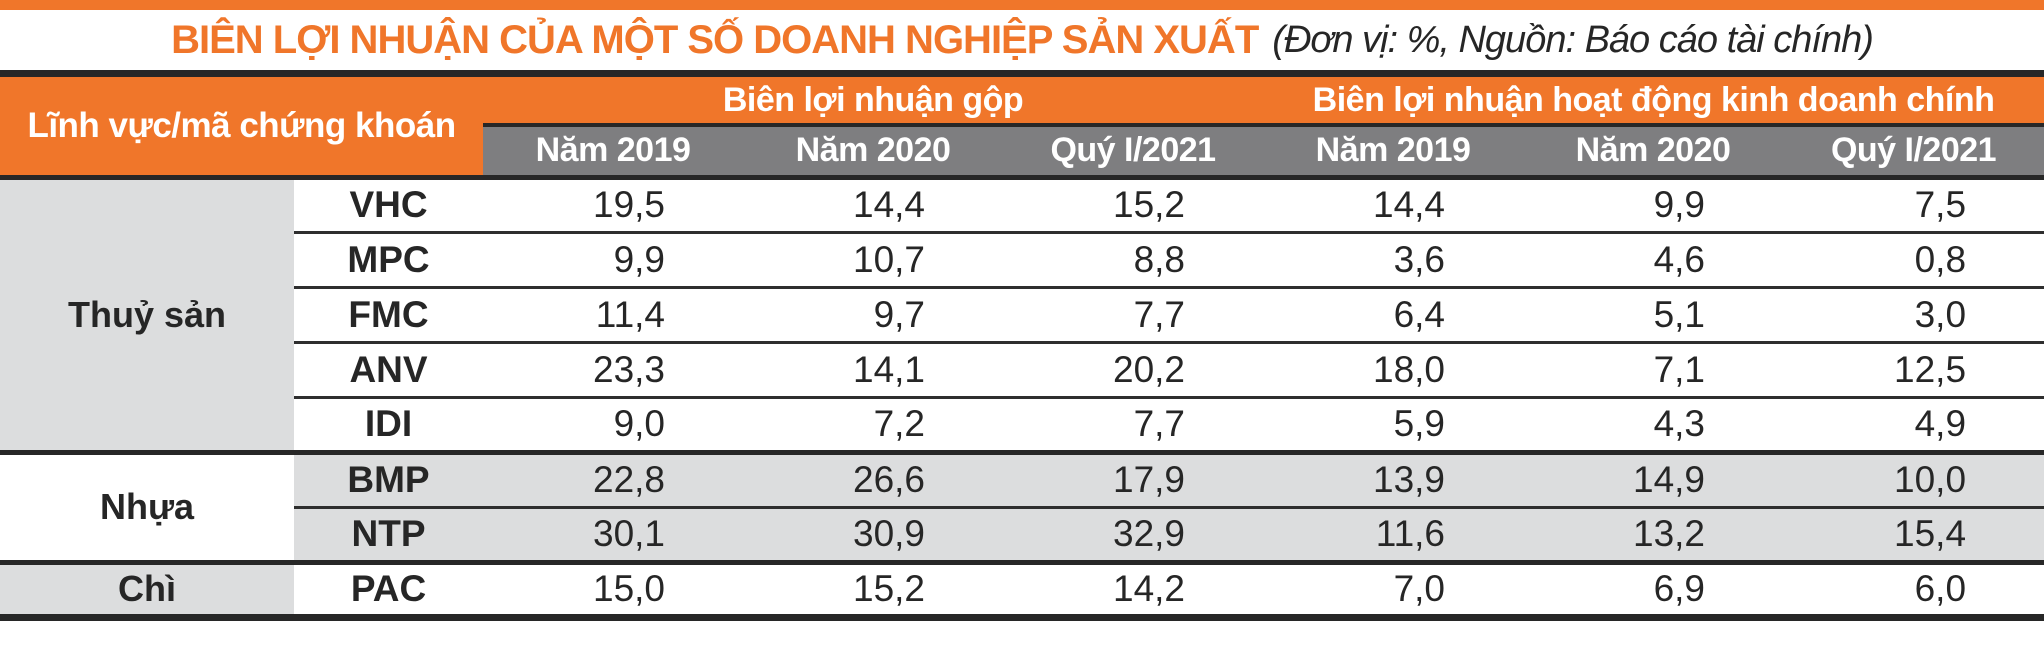  I want to click on value-cell-ntp-2: 32,9, so click(1133, 533).